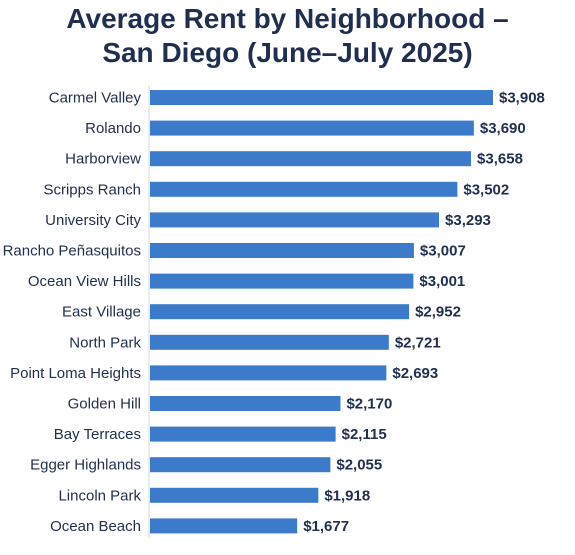 The height and width of the screenshot is (555, 575). I want to click on category-label: Scripps Ranch, so click(92, 189).